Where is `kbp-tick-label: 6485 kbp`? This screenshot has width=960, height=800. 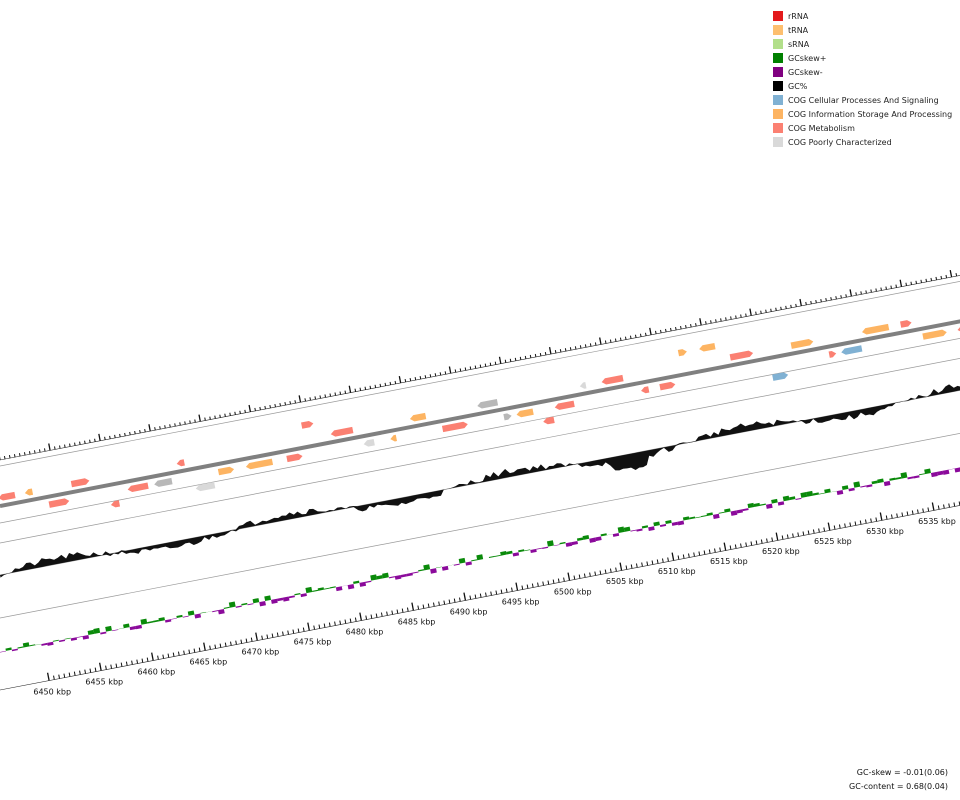 kbp-tick-label: 6485 kbp is located at coordinates (417, 621).